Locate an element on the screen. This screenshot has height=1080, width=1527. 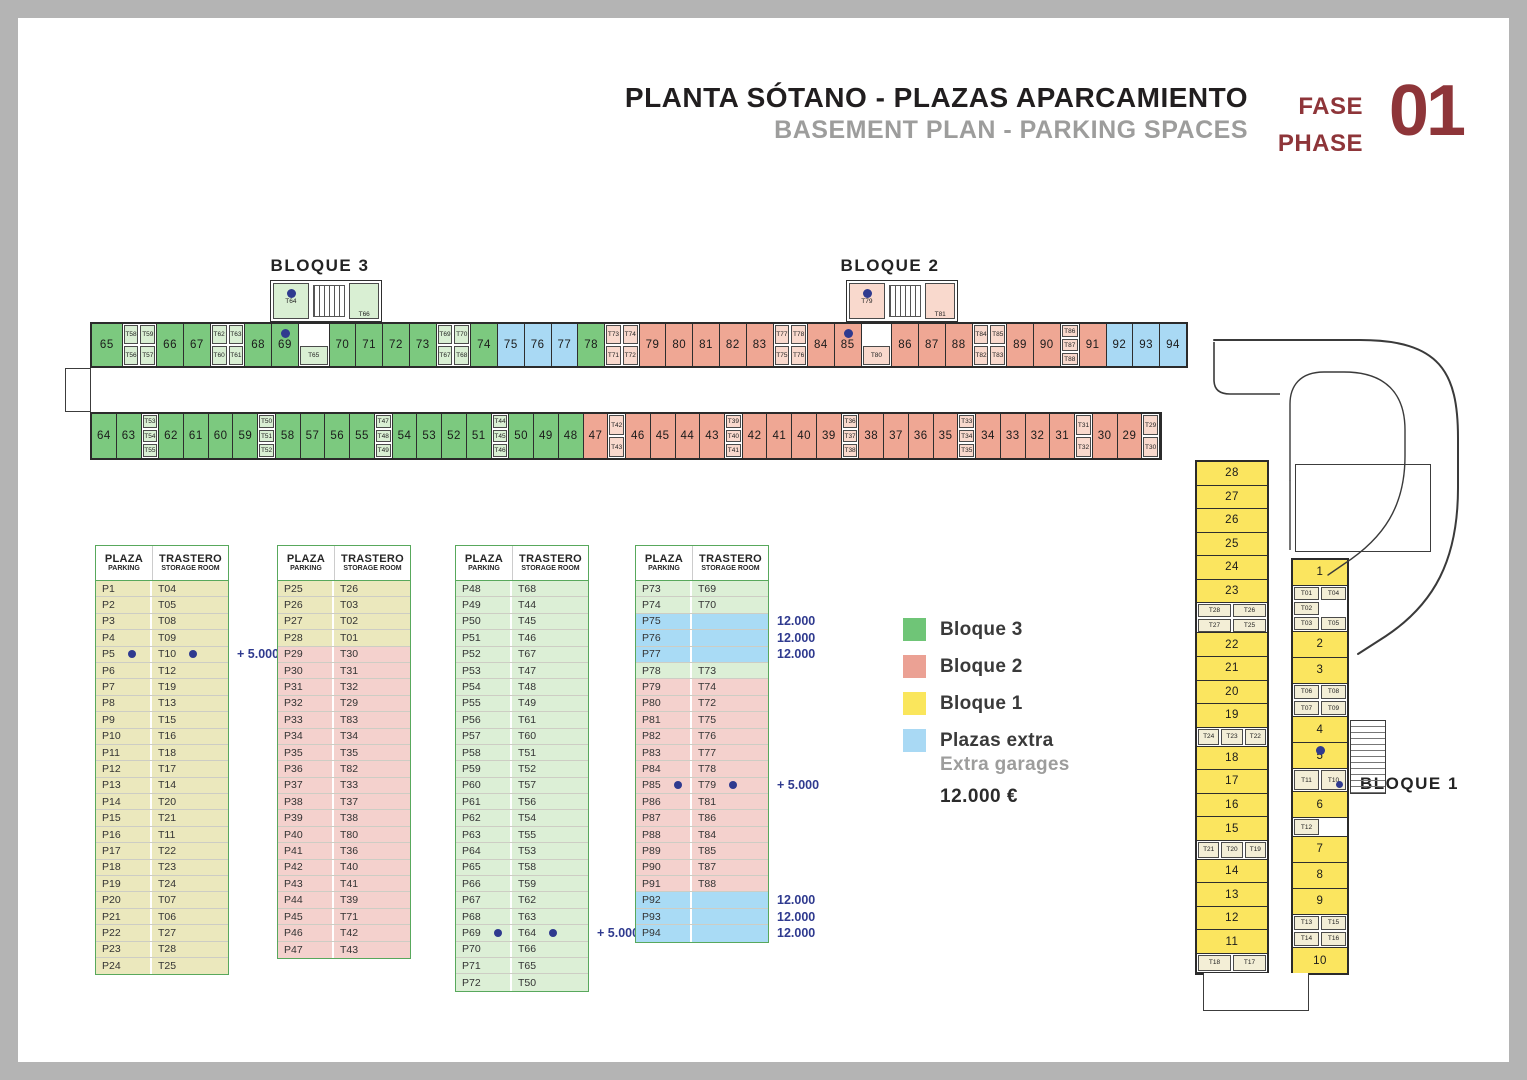
trastero-cell: T37 is located at coordinates (372, 802).